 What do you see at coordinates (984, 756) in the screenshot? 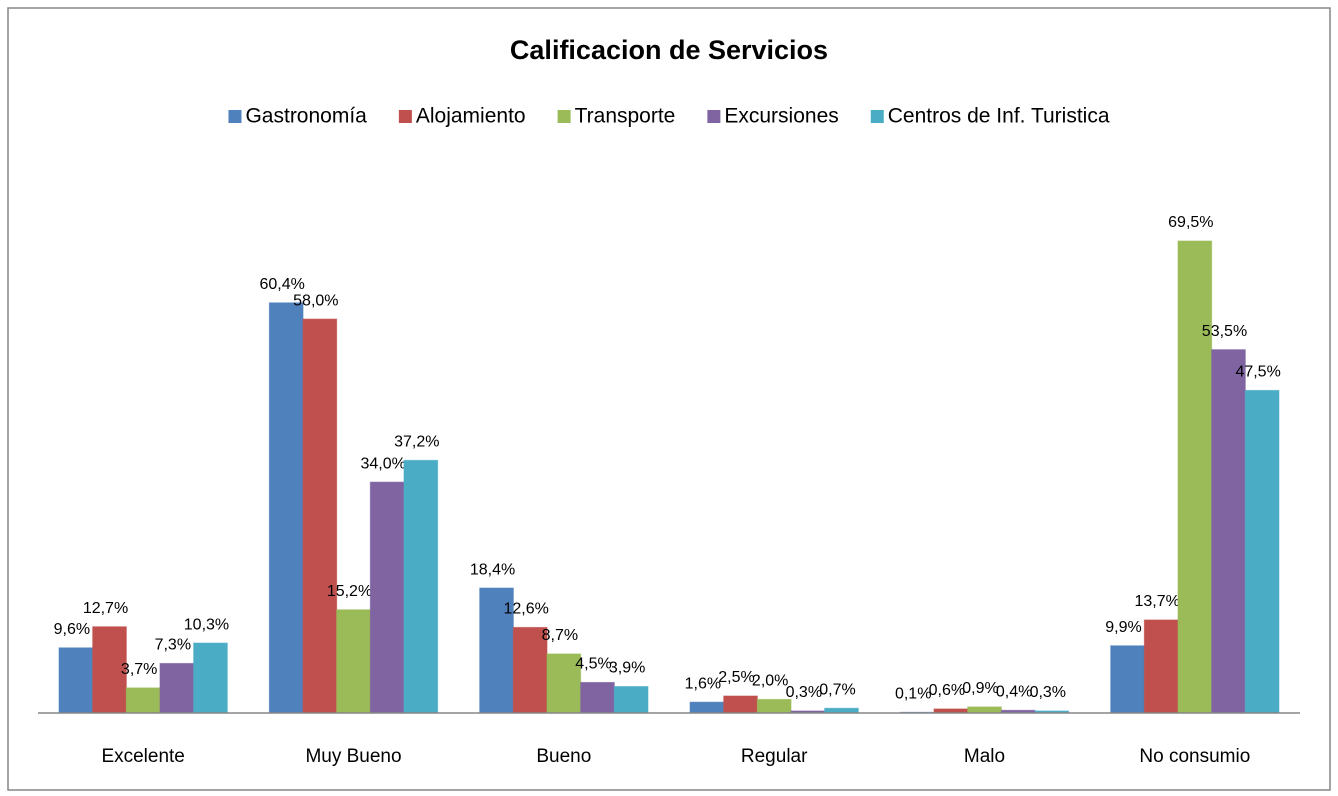
I see `x-tick-label: Malo` at bounding box center [984, 756].